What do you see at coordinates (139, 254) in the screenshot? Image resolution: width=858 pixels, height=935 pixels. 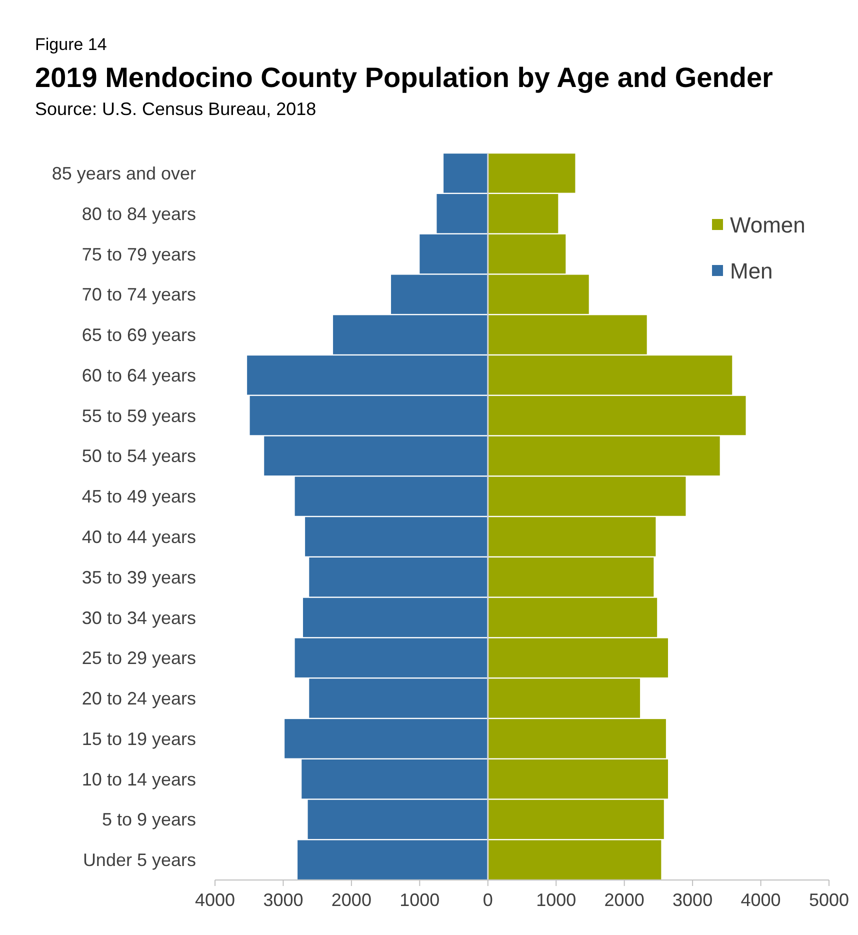 I see `y-tick-label: 75 to 79 years` at bounding box center [139, 254].